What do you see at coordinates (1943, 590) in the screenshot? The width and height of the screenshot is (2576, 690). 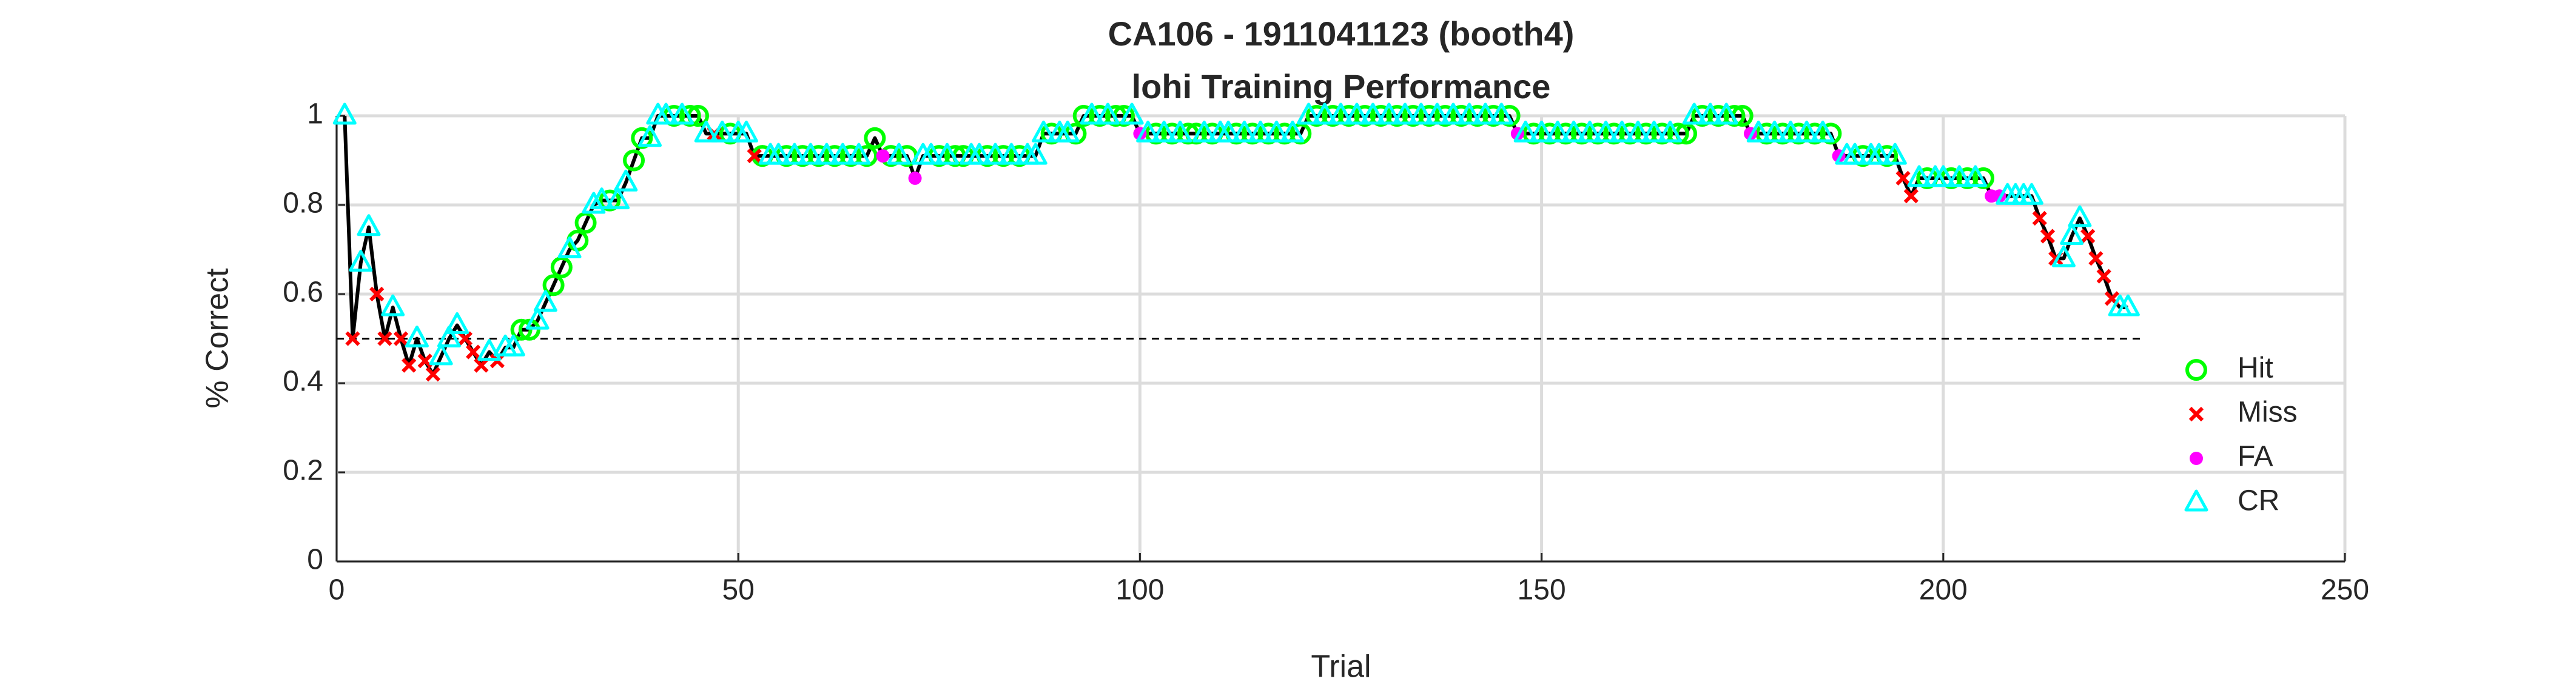 I see `x-tick-label: 200` at bounding box center [1943, 590].